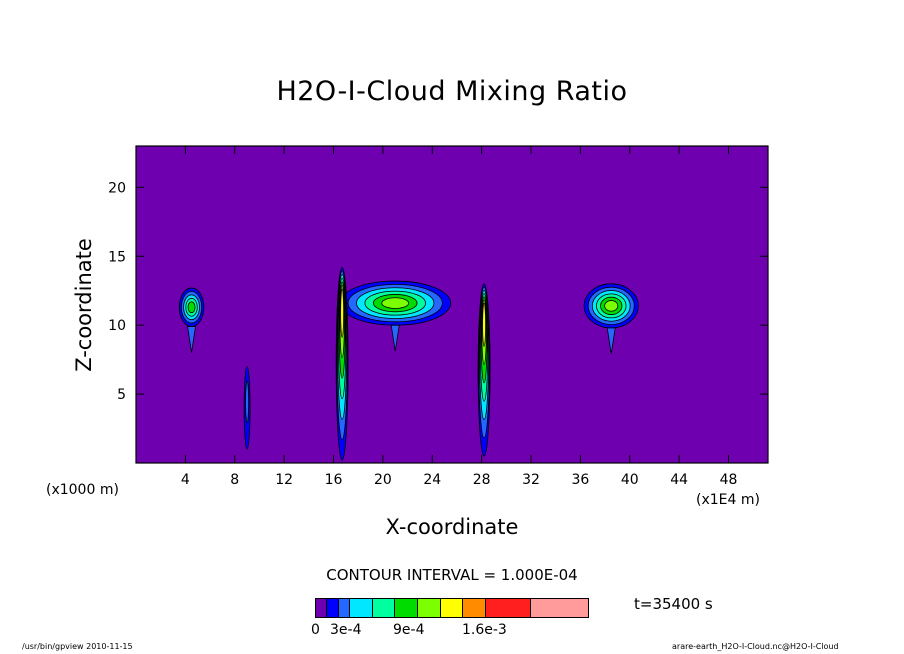 This screenshot has height=654, width=904. What do you see at coordinates (192, 339) in the screenshot?
I see `cloud-0-tail` at bounding box center [192, 339].